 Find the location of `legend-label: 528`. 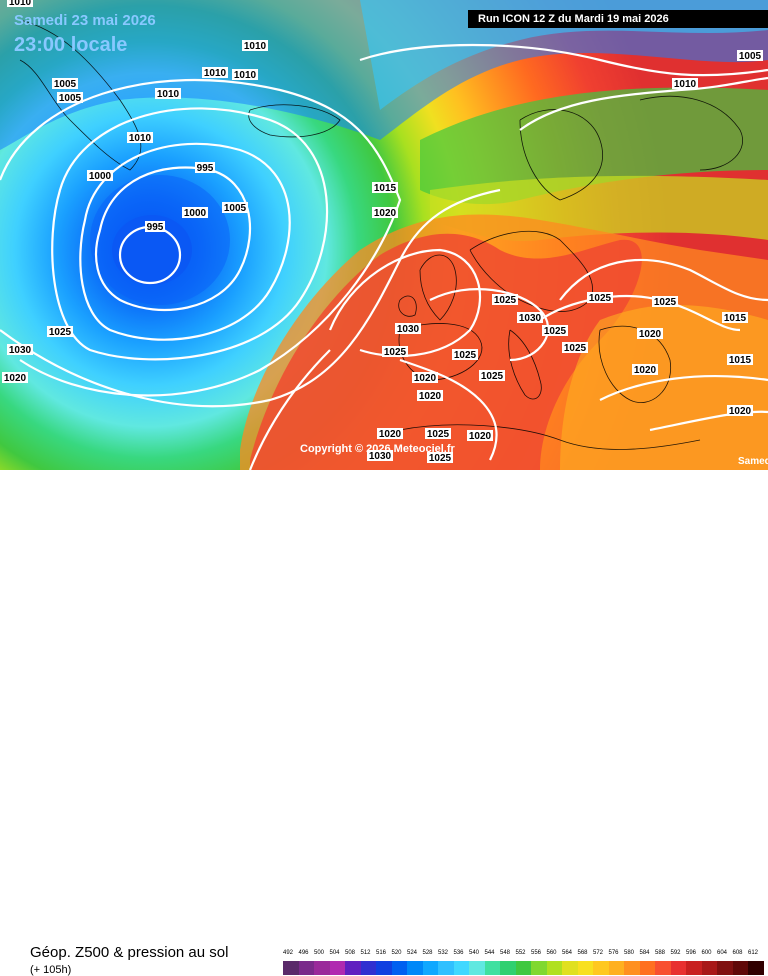

legend-label: 528 is located at coordinates (427, 953).